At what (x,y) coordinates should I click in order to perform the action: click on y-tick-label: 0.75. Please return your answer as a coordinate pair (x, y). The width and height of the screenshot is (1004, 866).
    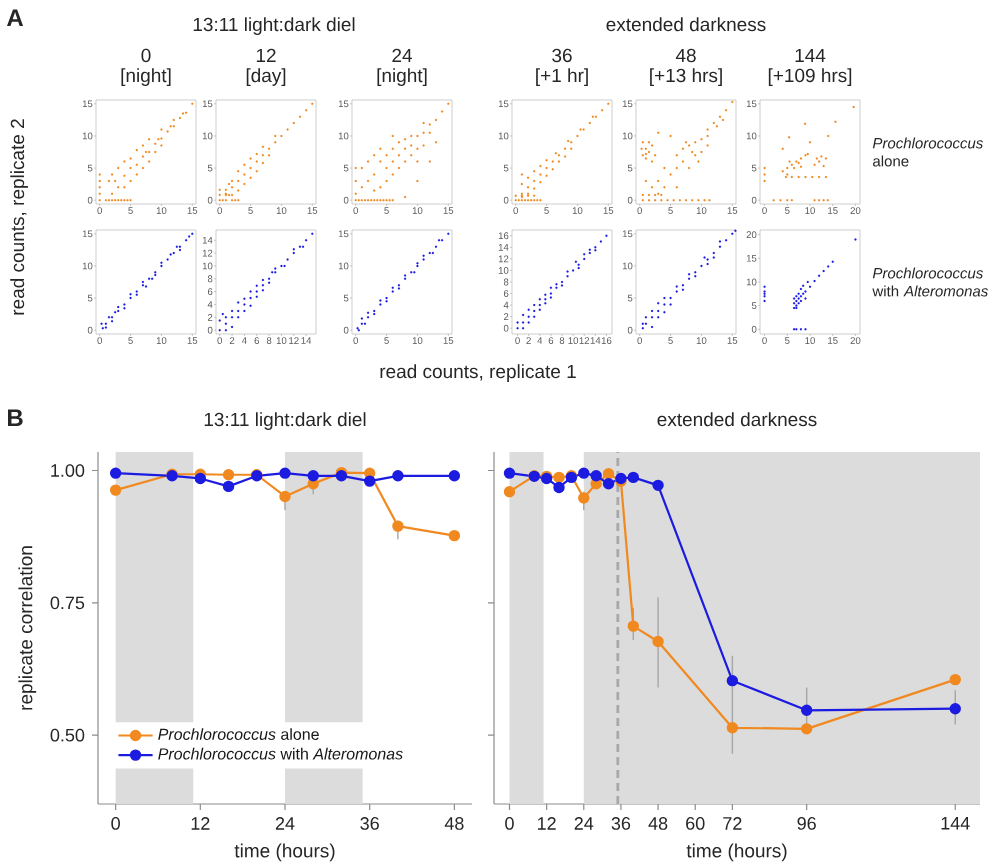
    Looking at the image, I should click on (67, 603).